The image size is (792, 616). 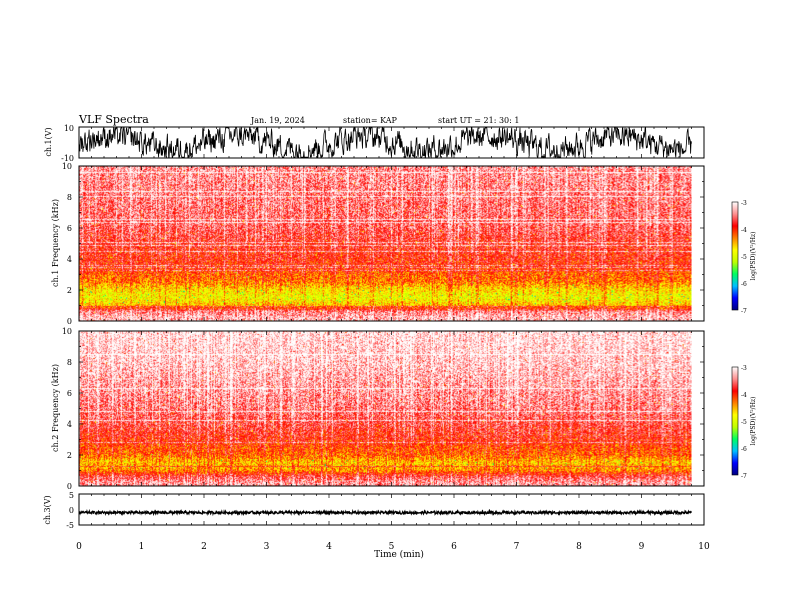 What do you see at coordinates (69, 228) in the screenshot?
I see `ch1-ytick-6: 6` at bounding box center [69, 228].